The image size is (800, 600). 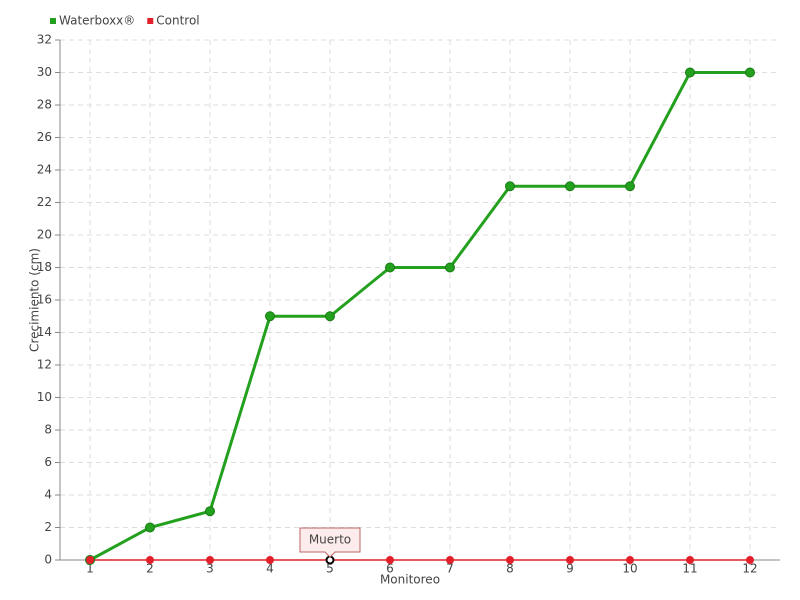 What do you see at coordinates (330, 569) in the screenshot?
I see `x-tick-label: 5` at bounding box center [330, 569].